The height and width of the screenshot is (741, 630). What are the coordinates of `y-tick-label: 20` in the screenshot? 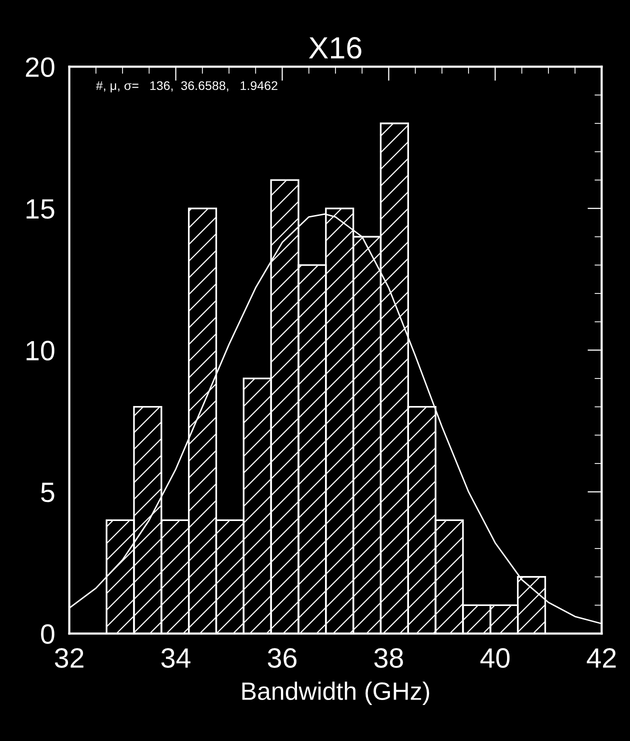 It's located at (40, 67).